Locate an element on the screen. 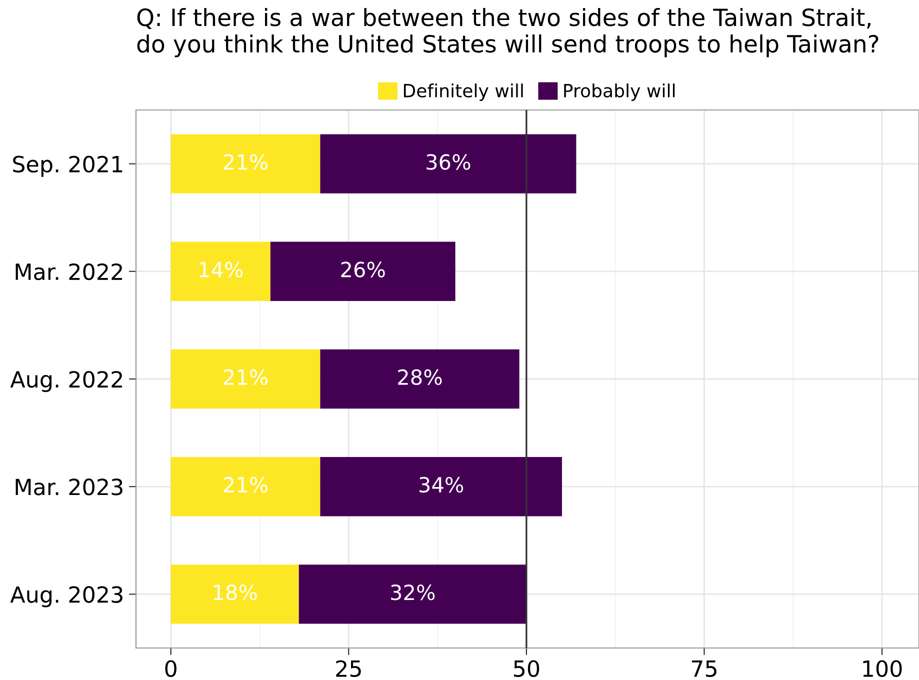 This screenshot has width=919, height=680. data-label: 32% is located at coordinates (413, 592).